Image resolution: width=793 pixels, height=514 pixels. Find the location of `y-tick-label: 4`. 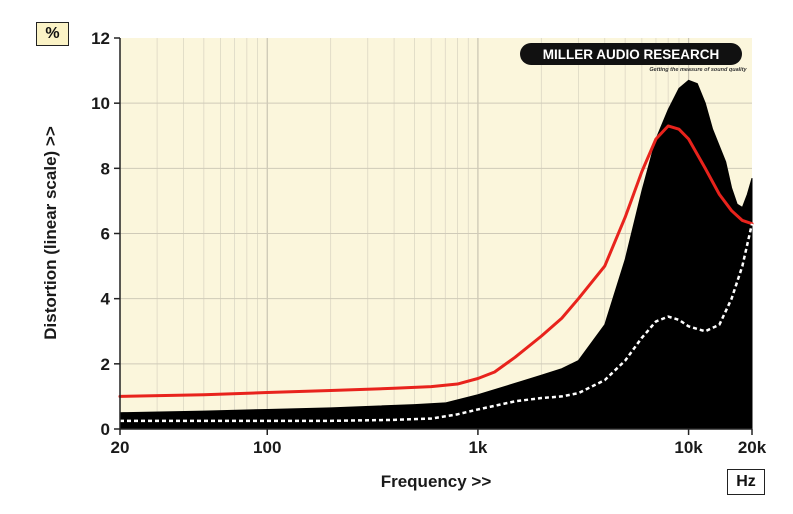

y-tick-label: 4 is located at coordinates (106, 299).